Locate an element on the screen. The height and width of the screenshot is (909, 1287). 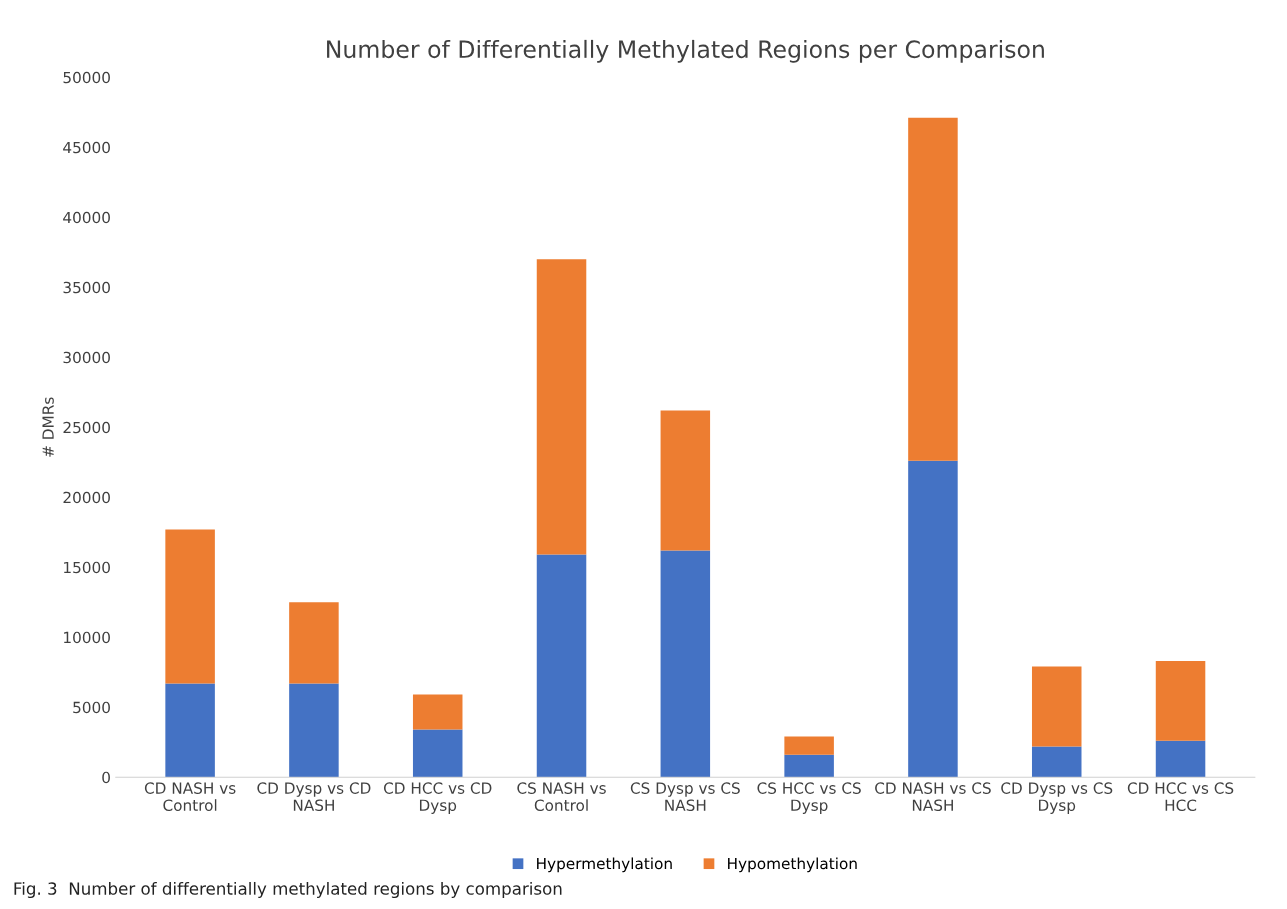
y-tick-label: 35000 is located at coordinates (86, 287).